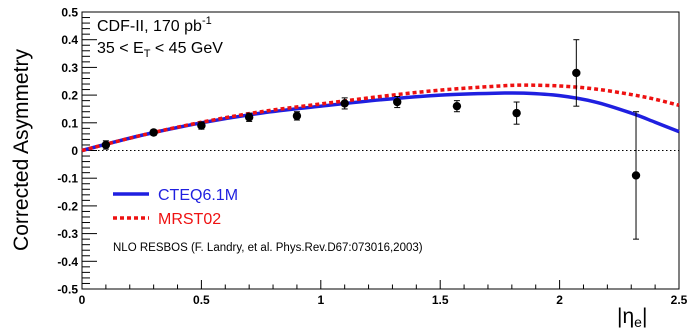 The image size is (689, 334). Describe the element at coordinates (82, 300) in the screenshot. I see `x-tick-label: 0` at that location.